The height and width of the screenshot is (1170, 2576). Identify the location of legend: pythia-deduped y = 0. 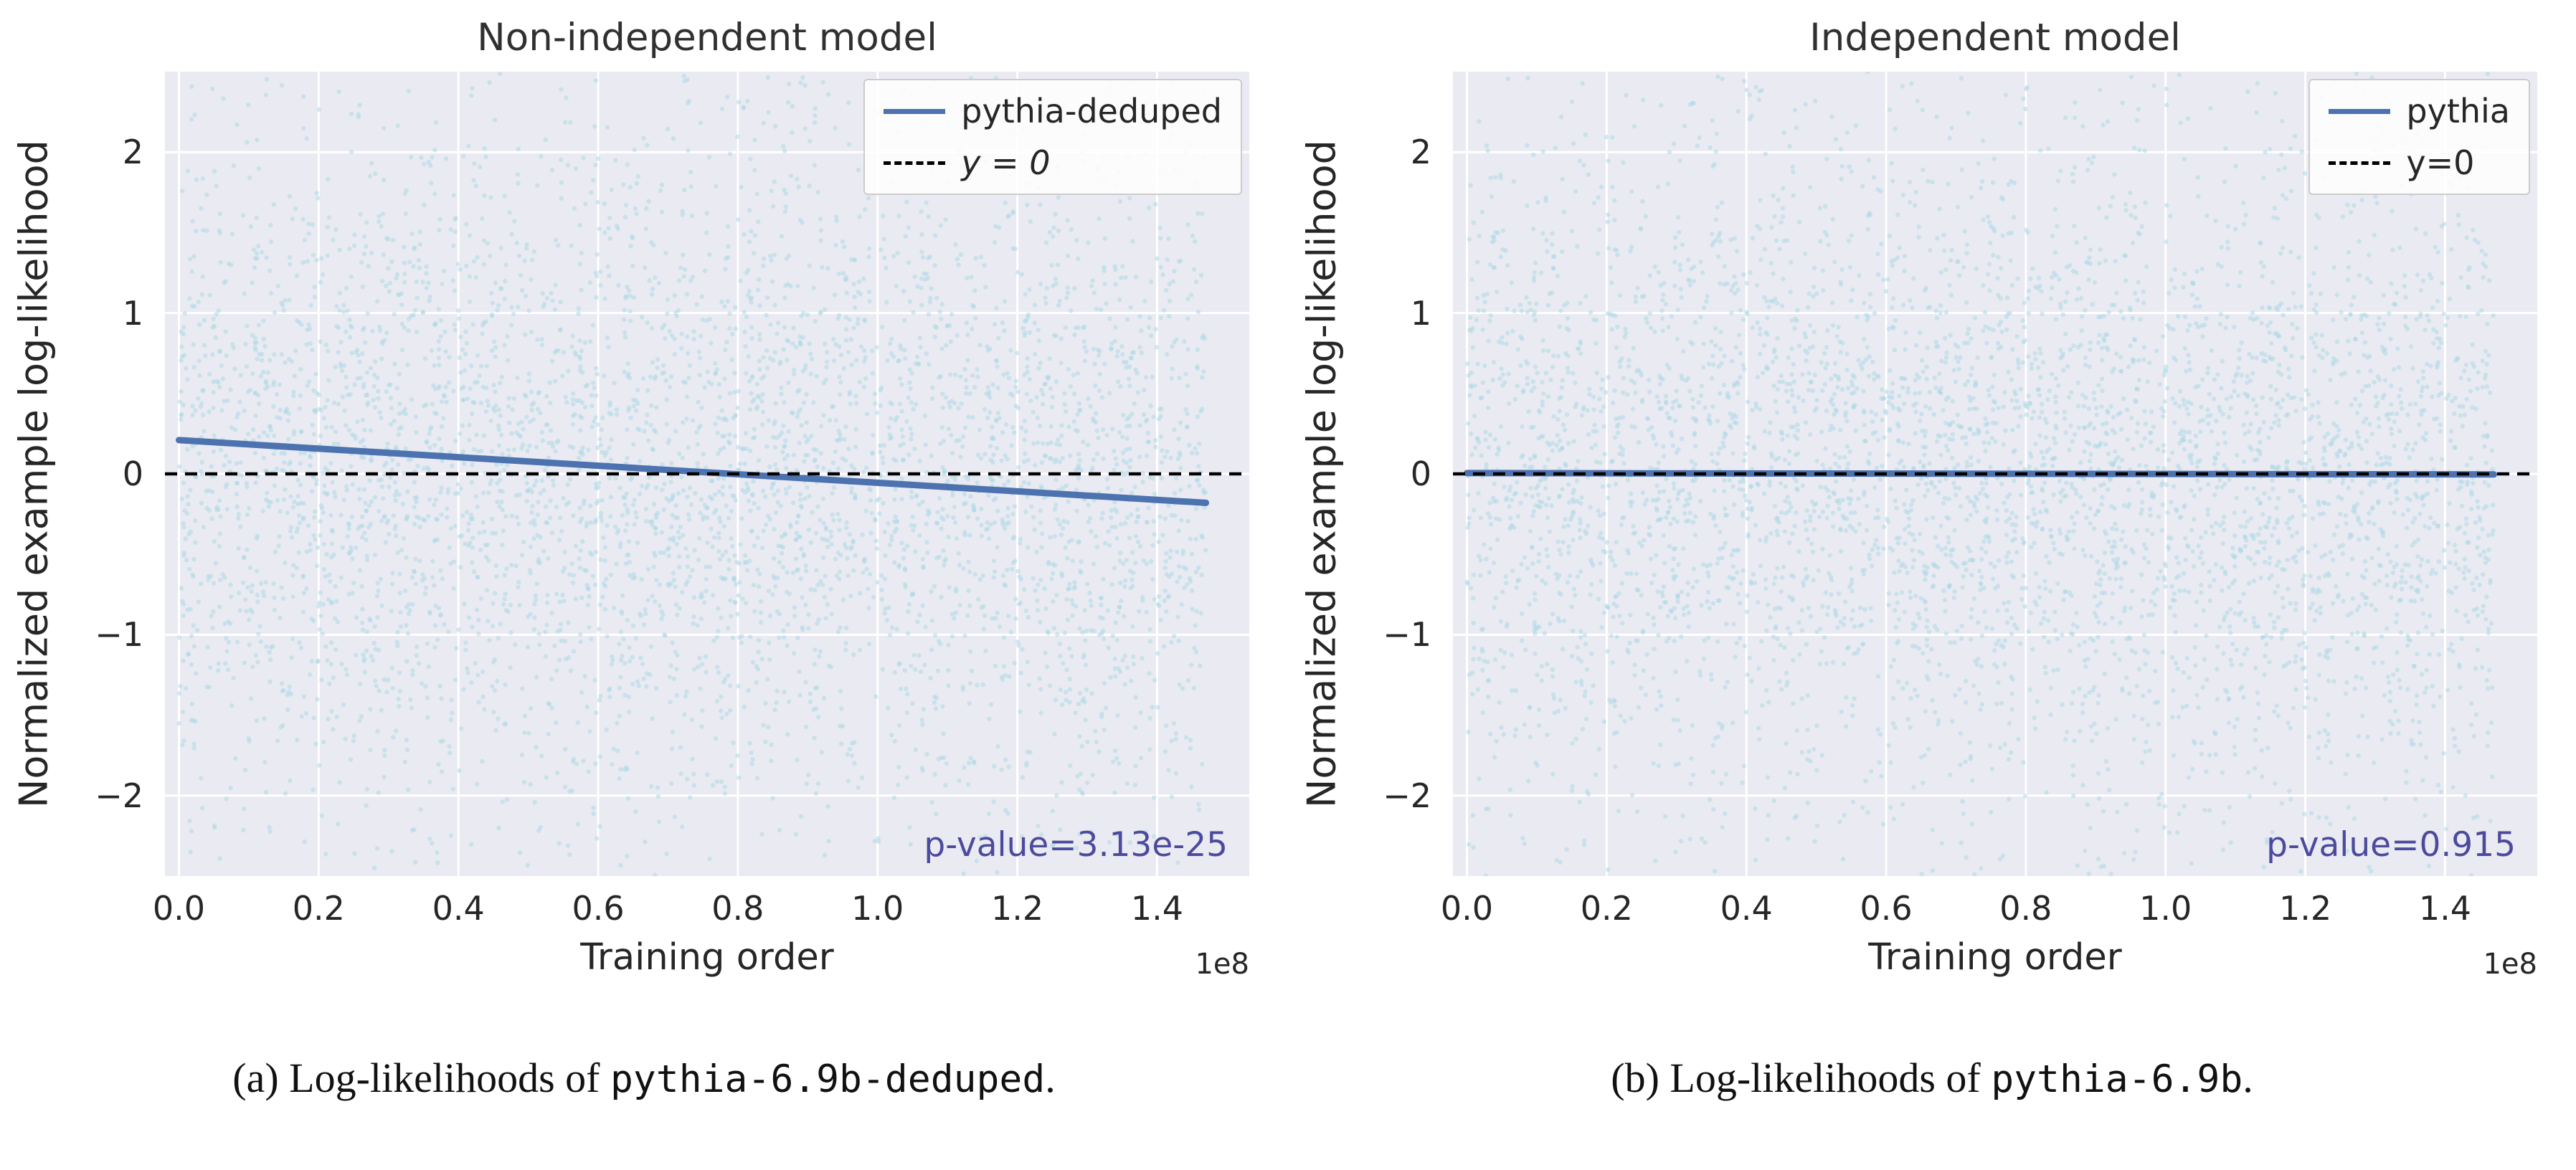
(1052, 137).